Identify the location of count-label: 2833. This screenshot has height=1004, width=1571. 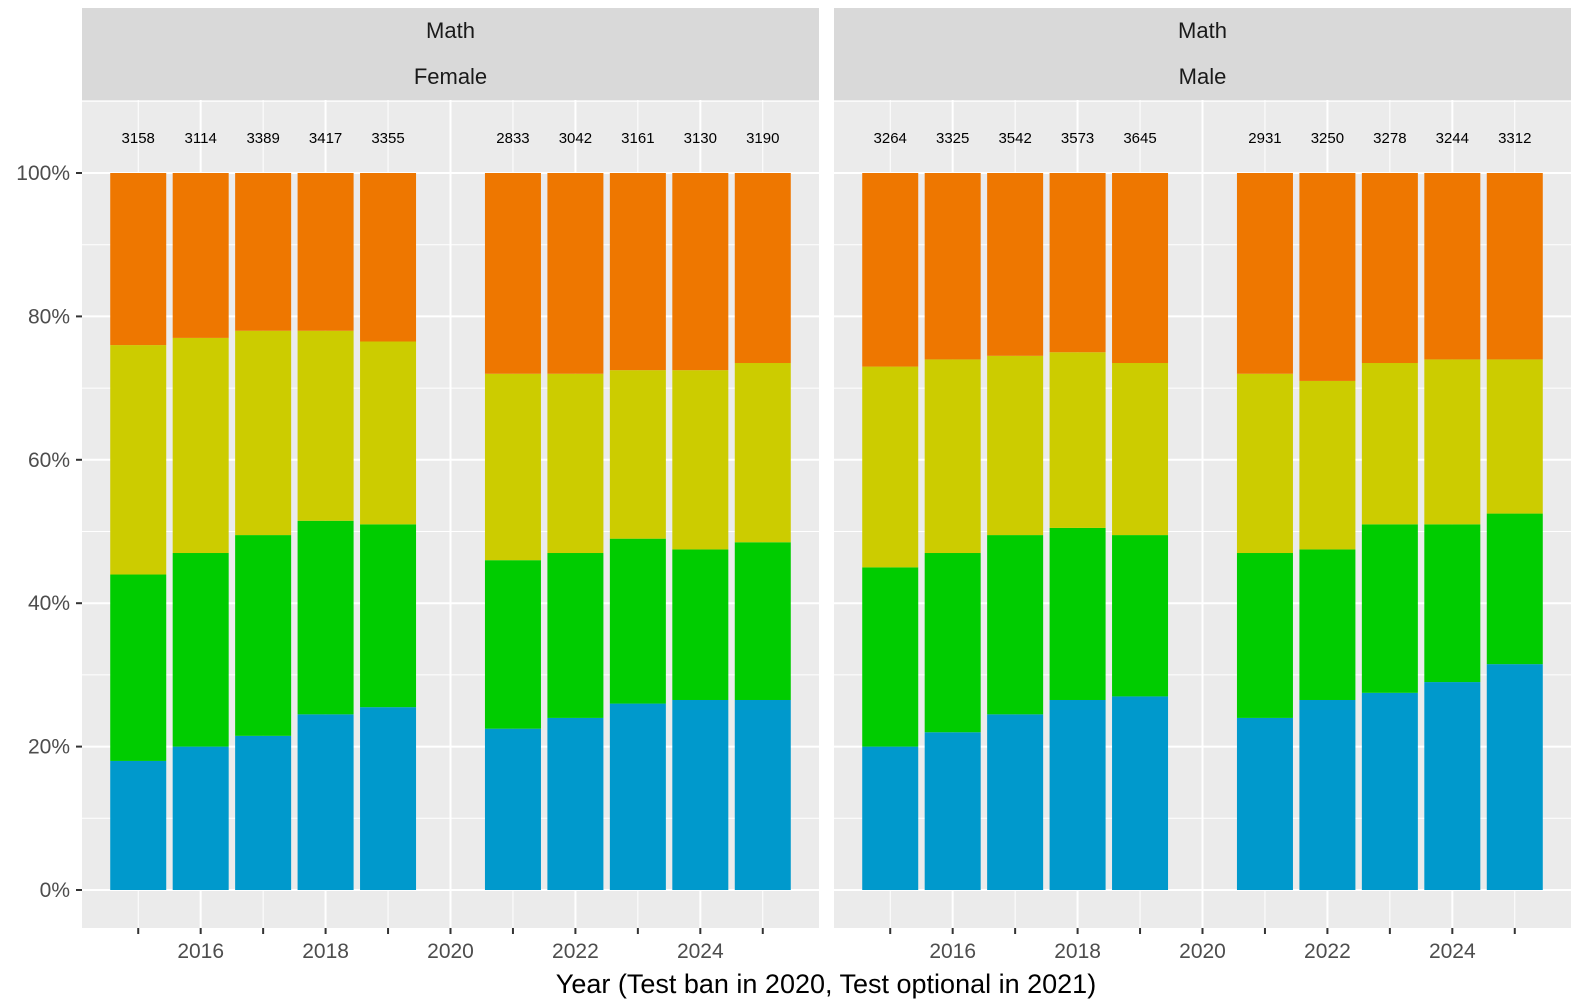
(512, 138).